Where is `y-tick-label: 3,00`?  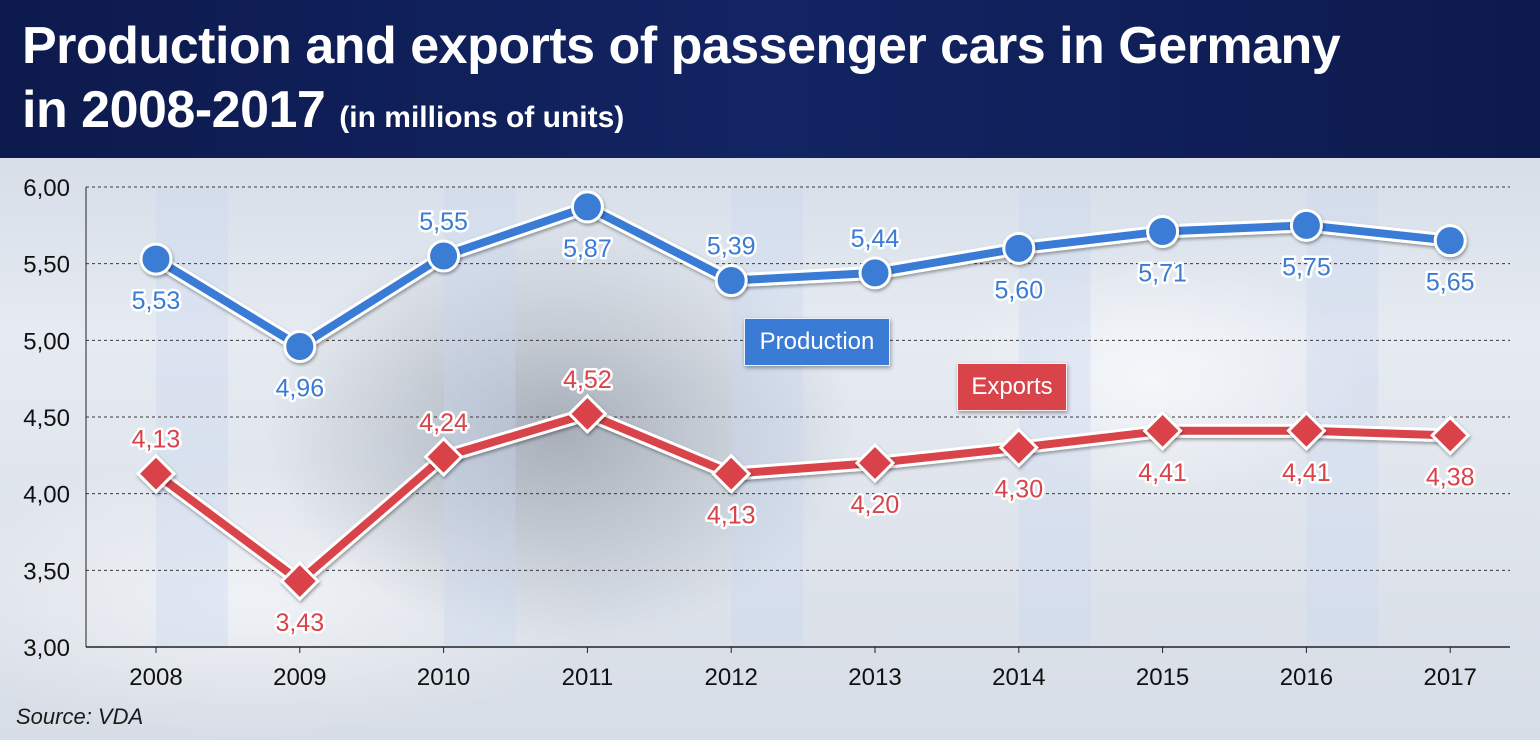 y-tick-label: 3,00 is located at coordinates (46, 648).